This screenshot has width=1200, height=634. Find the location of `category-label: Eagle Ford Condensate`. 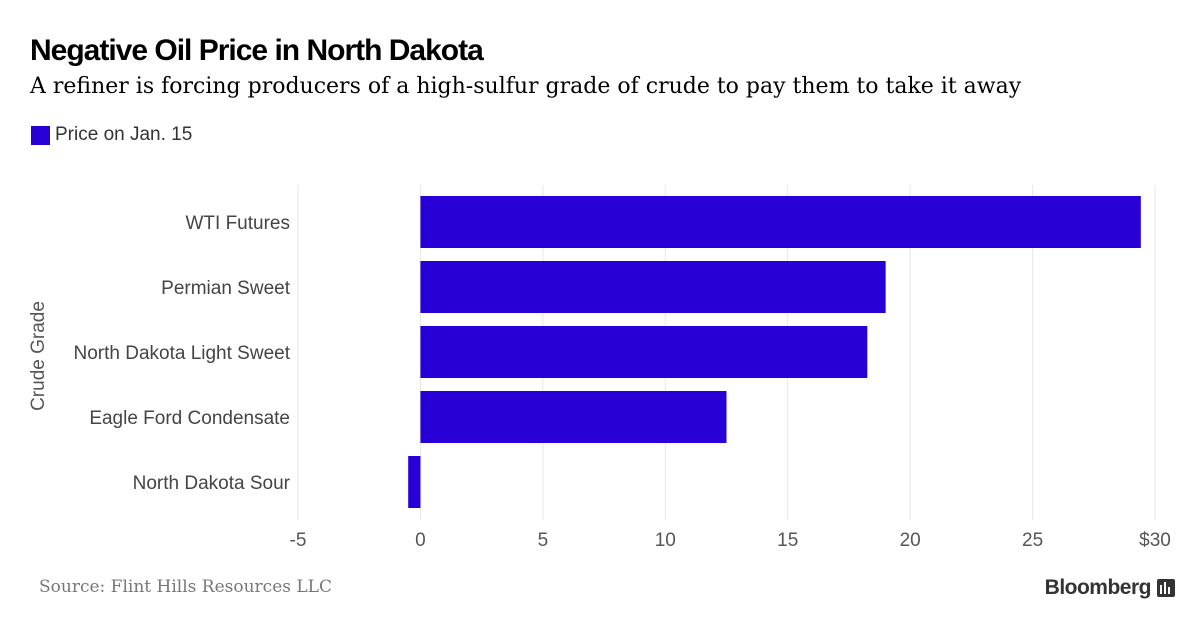

category-label: Eagle Ford Condensate is located at coordinates (189, 418).